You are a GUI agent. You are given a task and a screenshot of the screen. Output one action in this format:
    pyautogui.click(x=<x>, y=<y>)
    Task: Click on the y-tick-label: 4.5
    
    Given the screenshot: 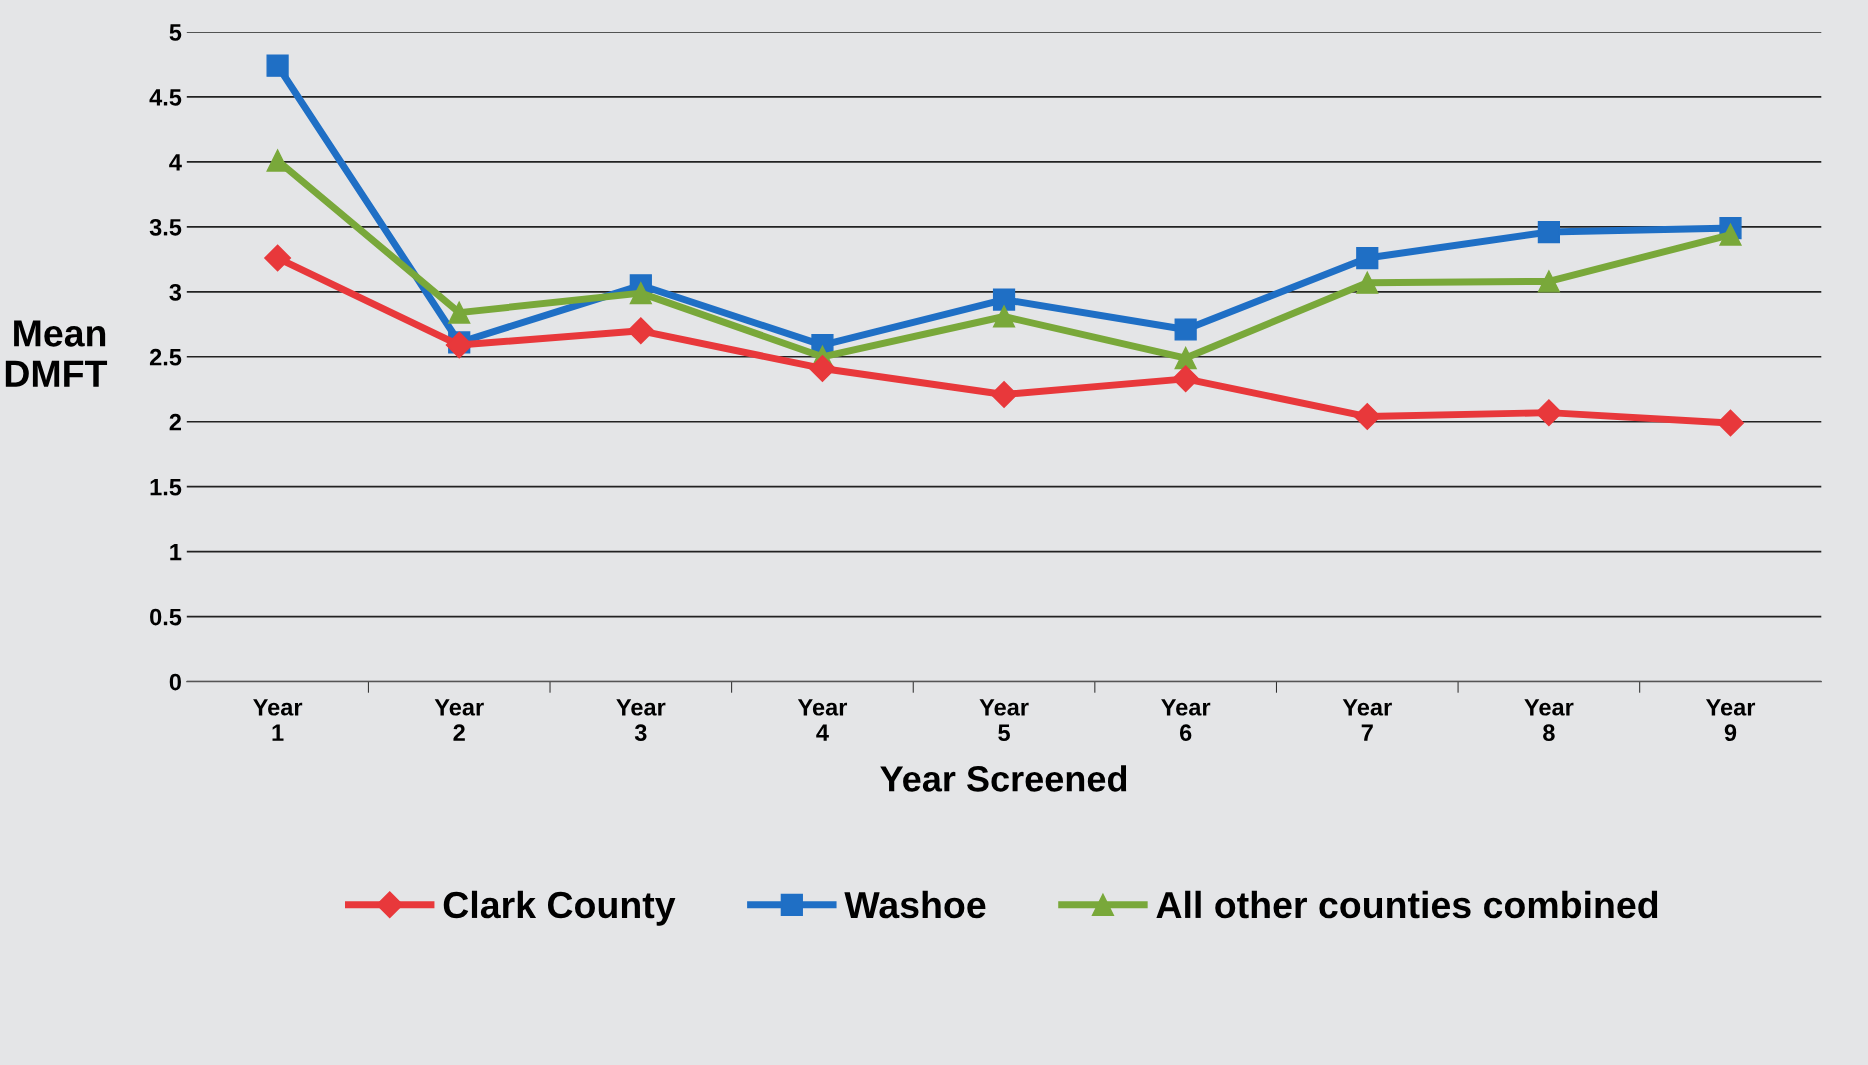 What is the action you would take?
    pyautogui.click(x=165, y=97)
    